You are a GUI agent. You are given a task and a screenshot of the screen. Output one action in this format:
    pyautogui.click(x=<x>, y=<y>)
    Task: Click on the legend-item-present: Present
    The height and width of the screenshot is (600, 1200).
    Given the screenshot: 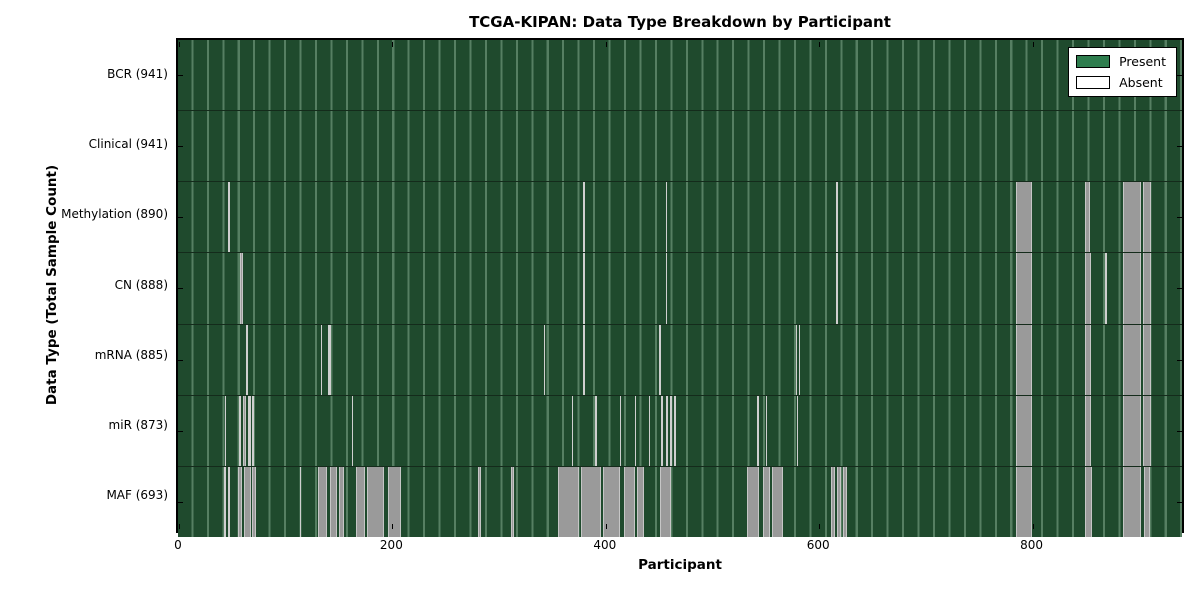 What is the action you would take?
    pyautogui.click(x=1121, y=61)
    